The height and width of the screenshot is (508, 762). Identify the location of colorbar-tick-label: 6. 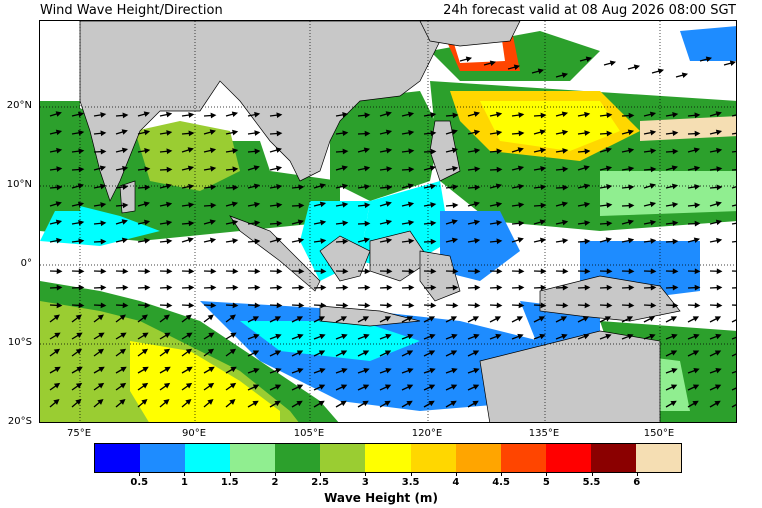
(637, 482).